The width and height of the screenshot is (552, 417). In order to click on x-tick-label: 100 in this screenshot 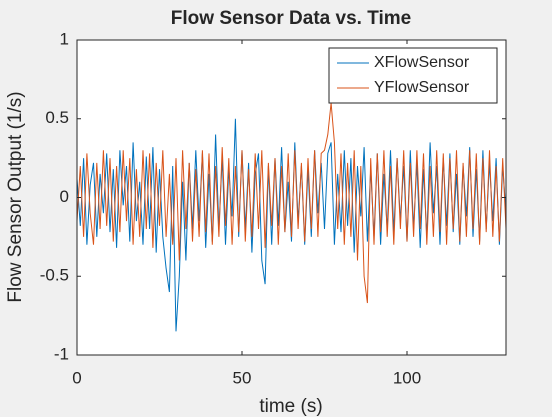, I will do `click(407, 377)`.